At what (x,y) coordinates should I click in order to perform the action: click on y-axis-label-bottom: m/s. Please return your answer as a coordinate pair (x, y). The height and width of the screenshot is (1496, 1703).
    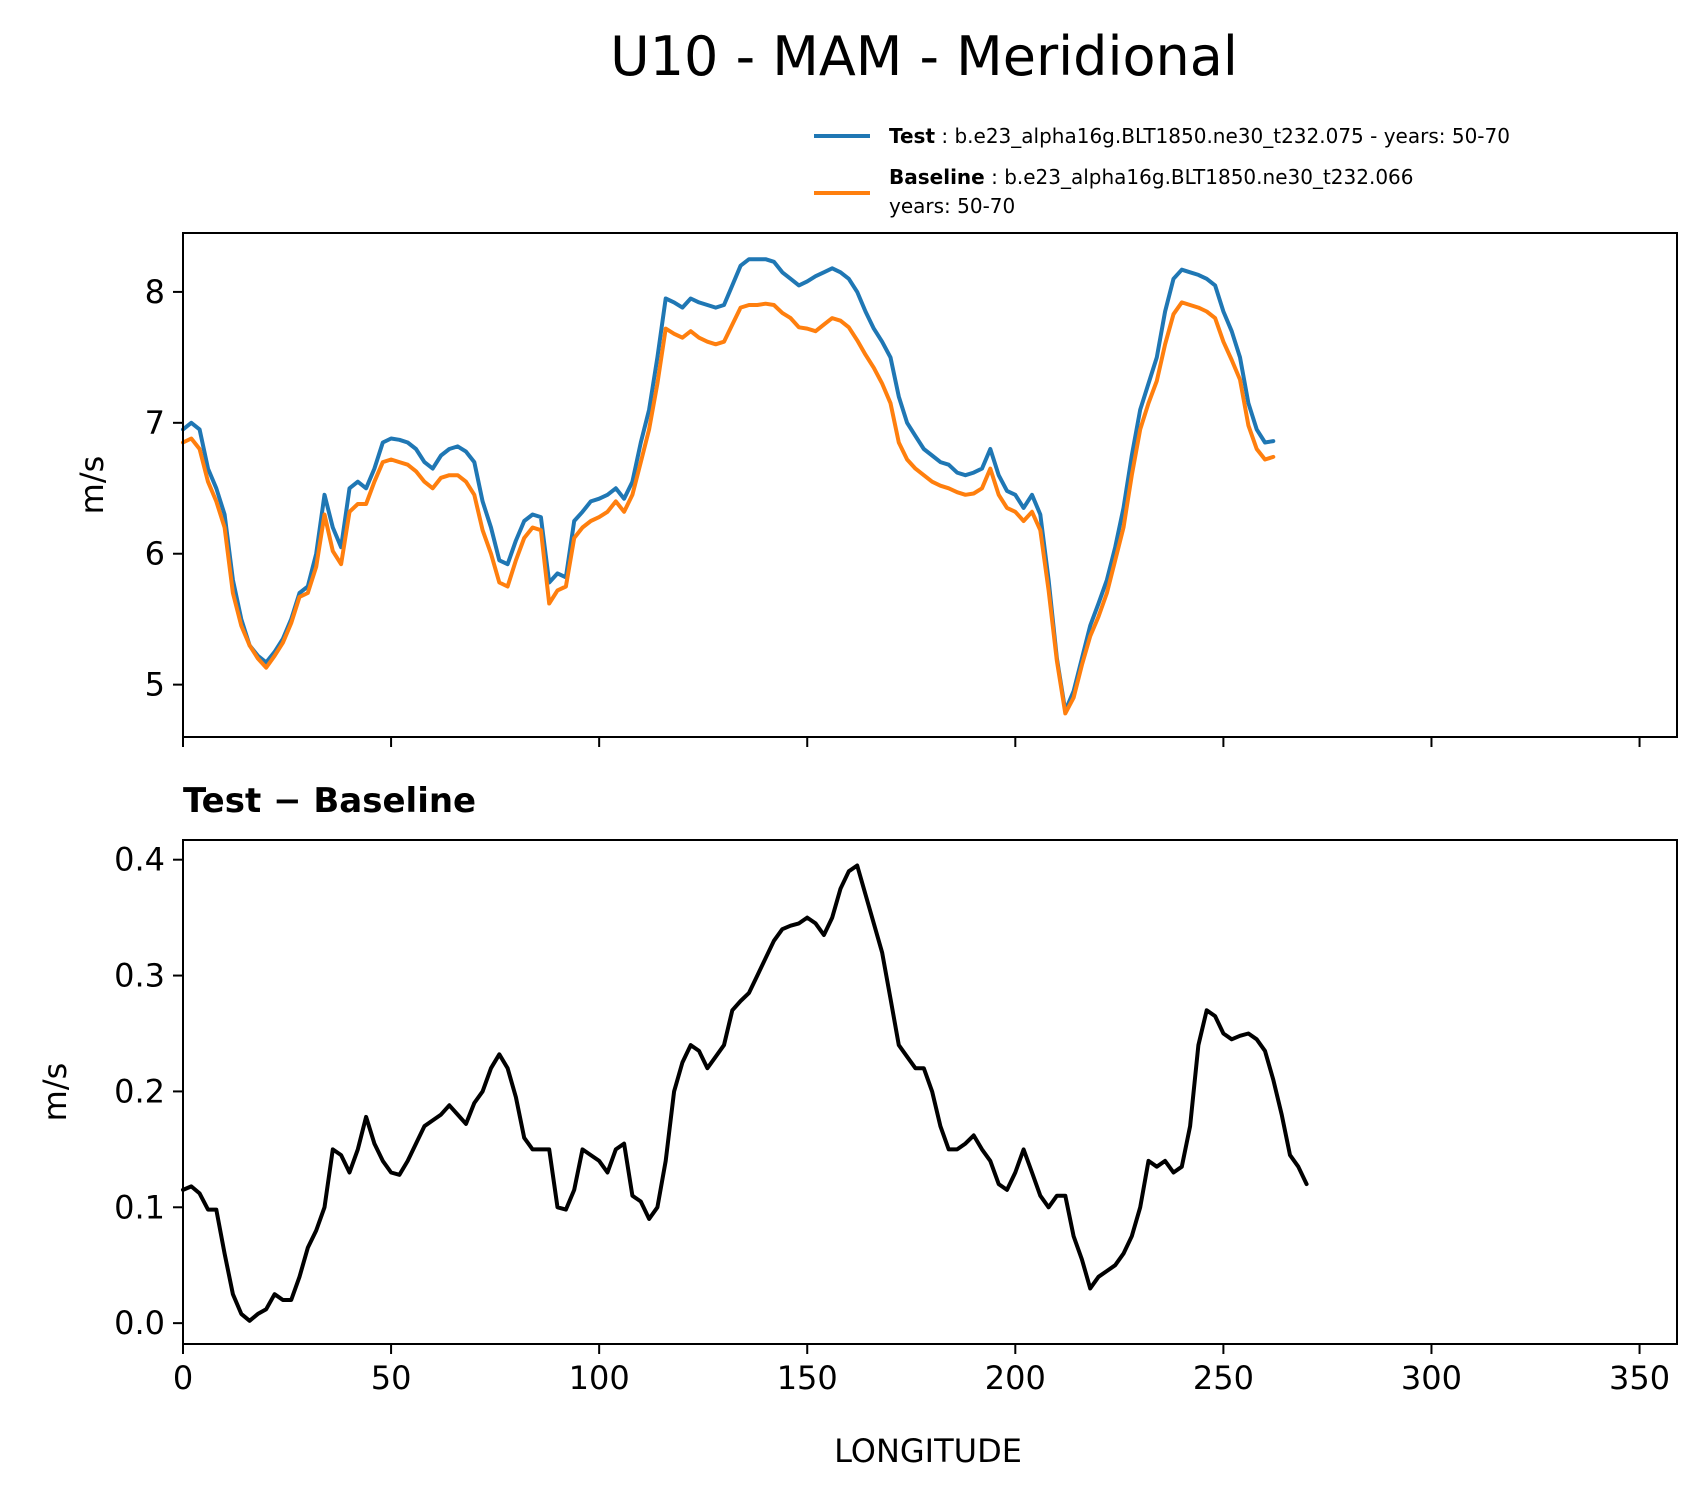
    Looking at the image, I should click on (55, 1092).